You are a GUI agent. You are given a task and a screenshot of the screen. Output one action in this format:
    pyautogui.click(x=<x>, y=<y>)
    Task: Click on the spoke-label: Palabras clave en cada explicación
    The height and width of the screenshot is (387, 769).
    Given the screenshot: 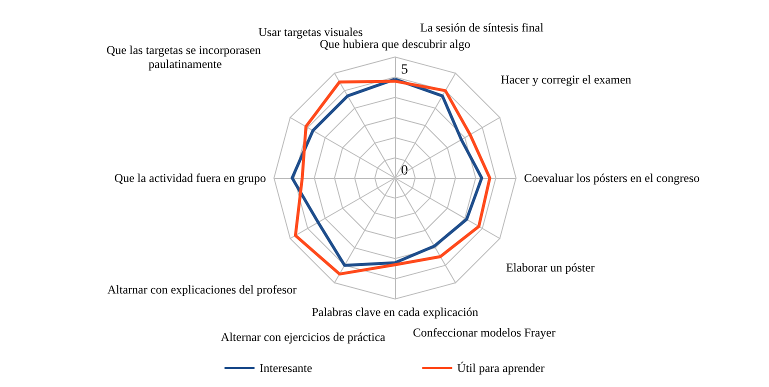 What is the action you would take?
    pyautogui.click(x=395, y=312)
    